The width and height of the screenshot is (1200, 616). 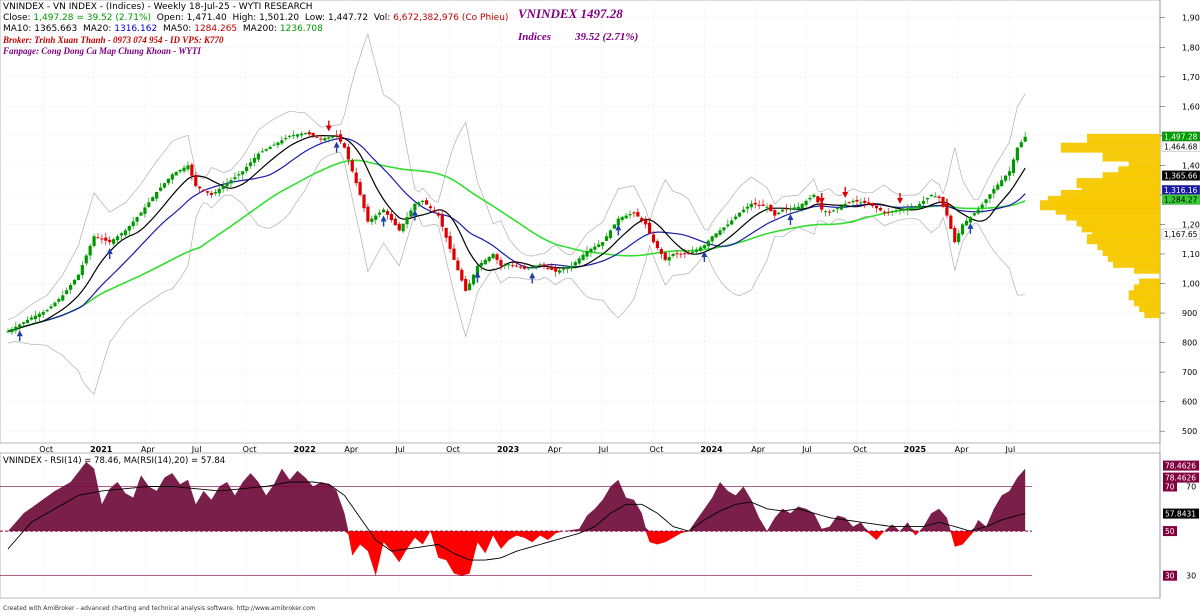 What do you see at coordinates (915, 449) in the screenshot?
I see `x-tick-label: 2025` at bounding box center [915, 449].